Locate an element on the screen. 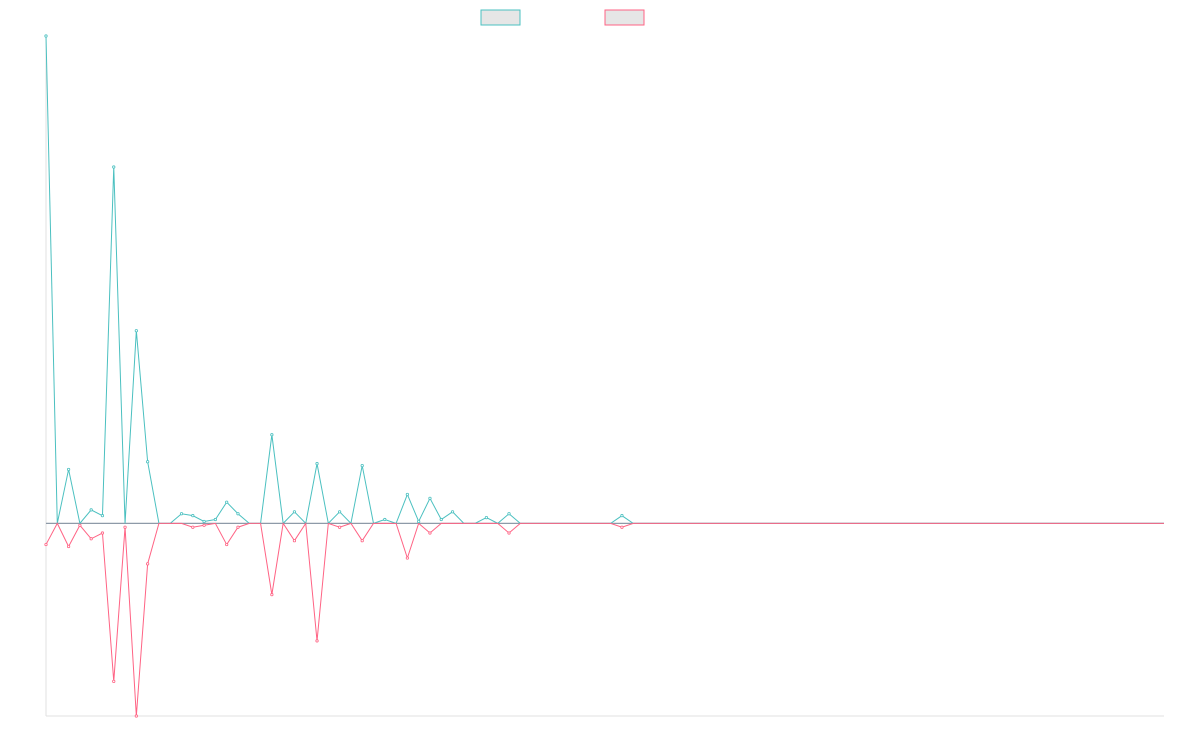 The height and width of the screenshot is (750, 1200). data-point-s1-x34 is located at coordinates (430, 498).